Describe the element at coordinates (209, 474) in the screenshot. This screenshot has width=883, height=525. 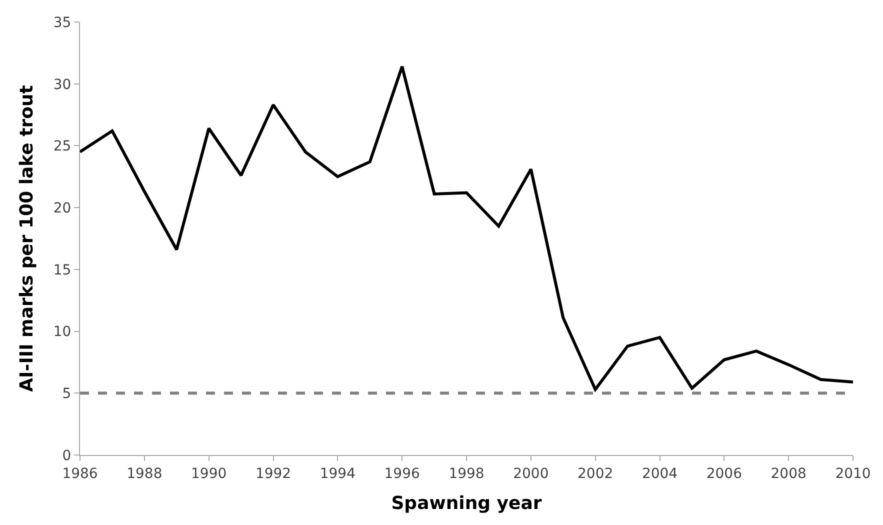
I see `x-tick-label: 1990` at that location.